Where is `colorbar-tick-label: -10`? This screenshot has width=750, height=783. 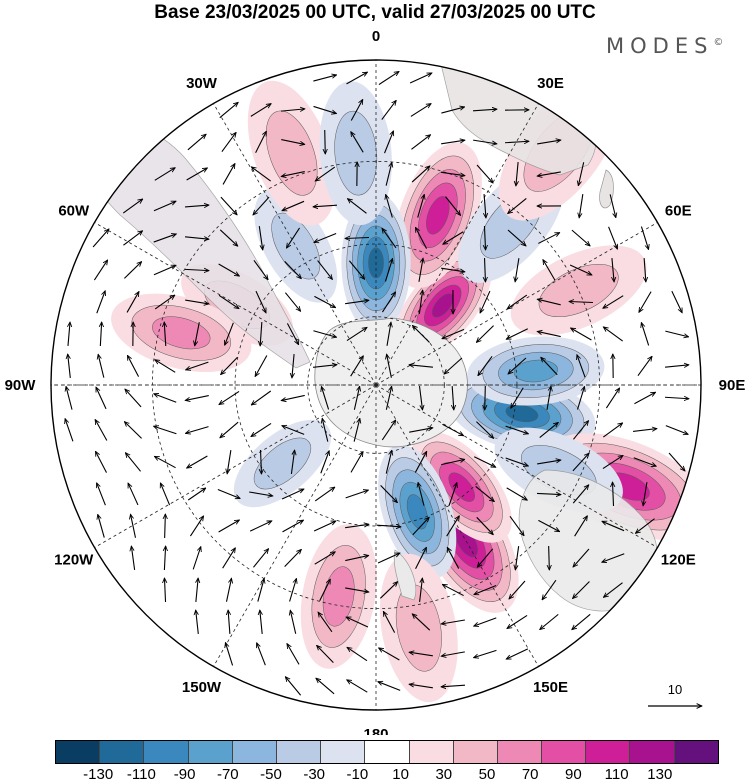 colorbar-tick-label: -10 is located at coordinates (357, 774).